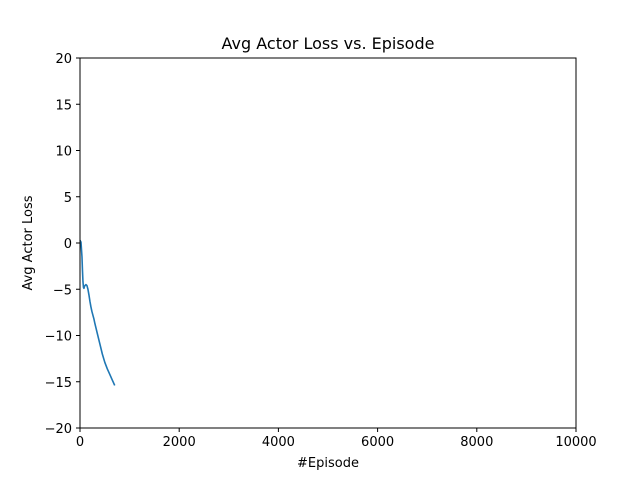 This screenshot has height=480, width=640. Describe the element at coordinates (278, 442) in the screenshot. I see `x-tick-label: 4000` at that location.